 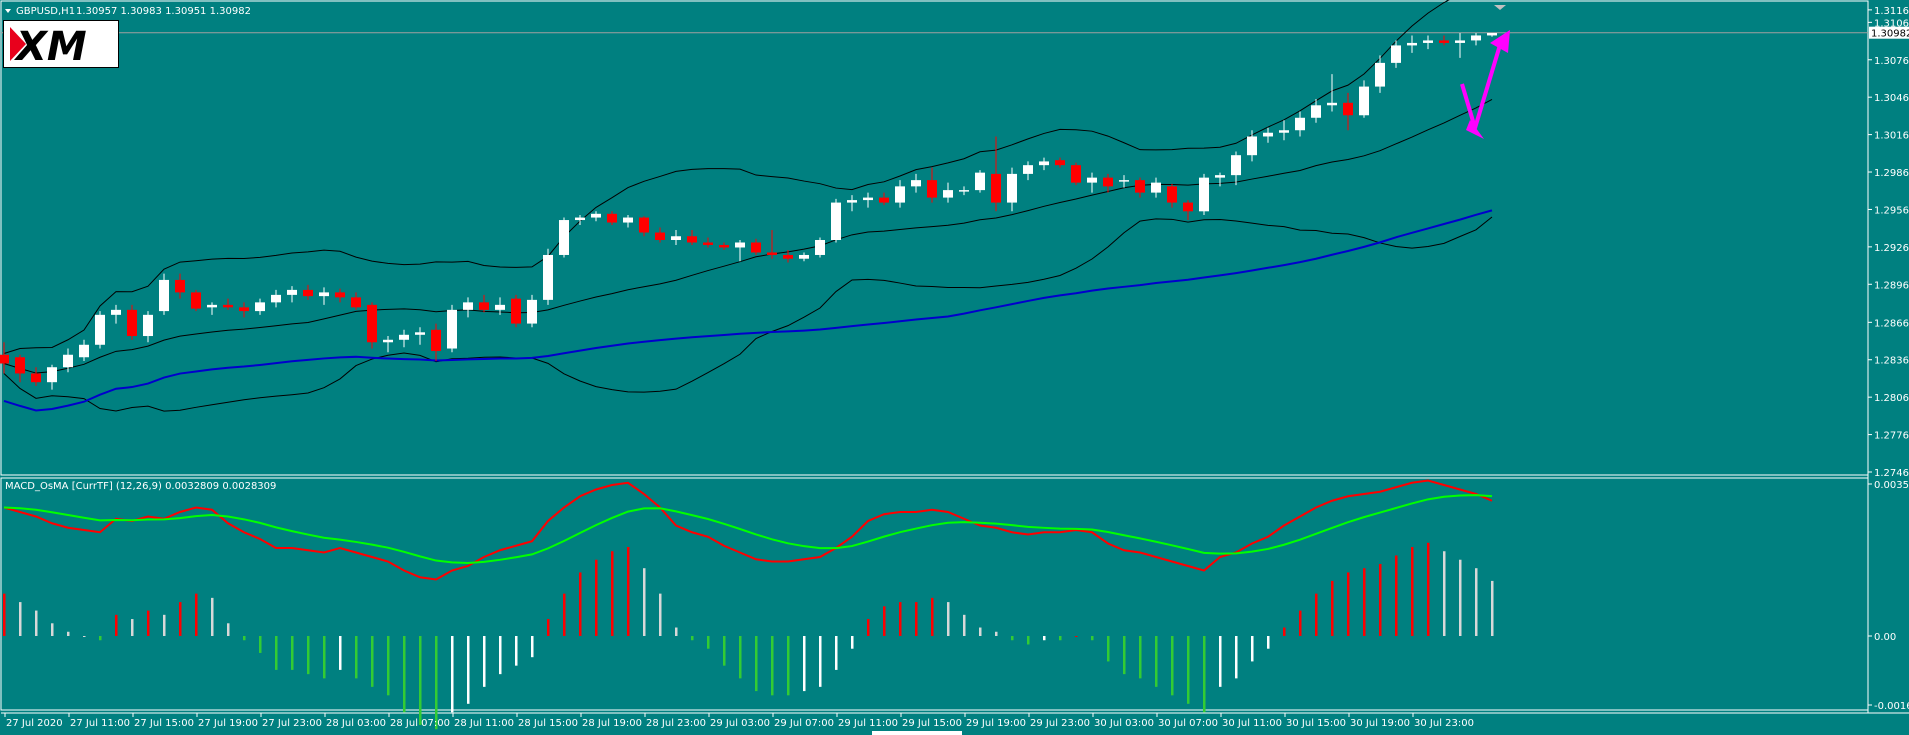 What do you see at coordinates (612, 723) in the screenshot?
I see `time-tick-label: 28 Jul 19:00` at bounding box center [612, 723].